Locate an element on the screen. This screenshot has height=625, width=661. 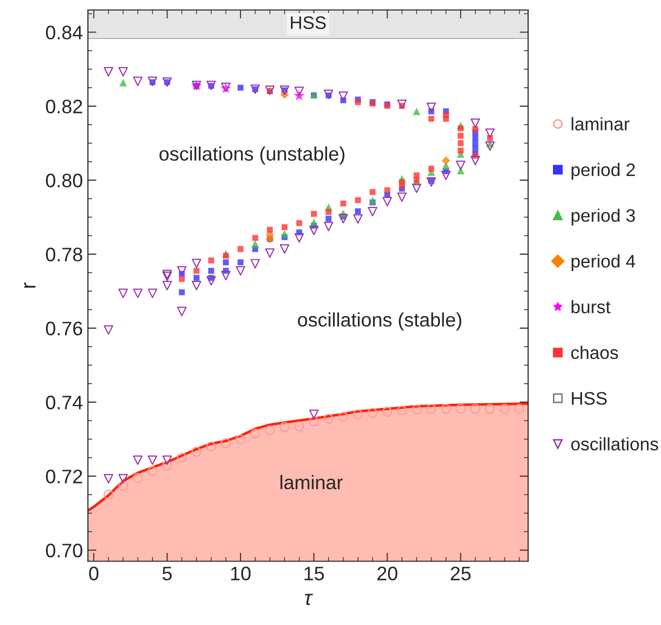
legend-label: oscillations is located at coordinates (614, 443).